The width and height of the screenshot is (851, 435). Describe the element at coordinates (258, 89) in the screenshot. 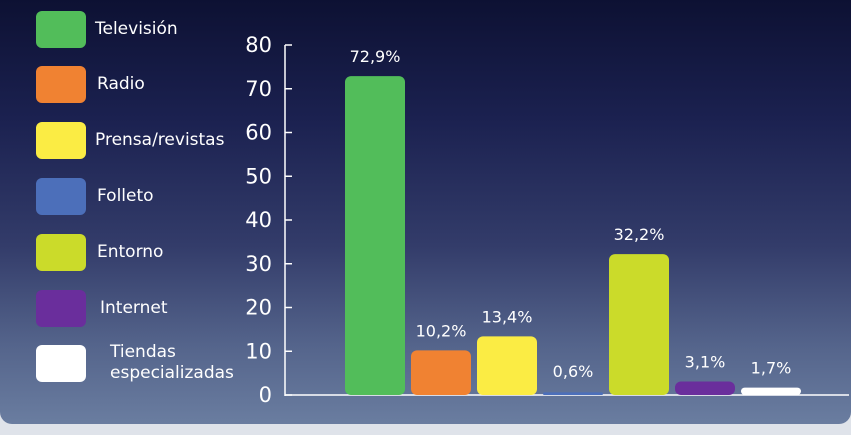

I see `y-tick-label: 70` at that location.